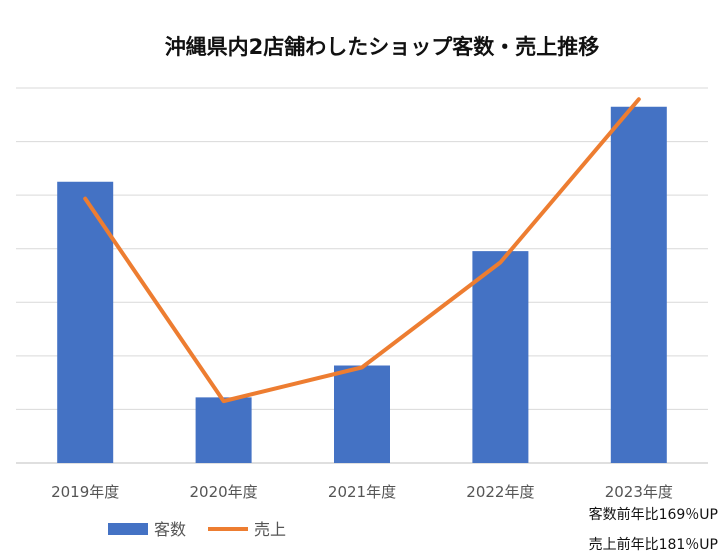 The image size is (724, 560). I want to click on x-axis-tick-labels: 2019年度 2020年度 2021年度 2022年度 2023年度, so click(362, 492).